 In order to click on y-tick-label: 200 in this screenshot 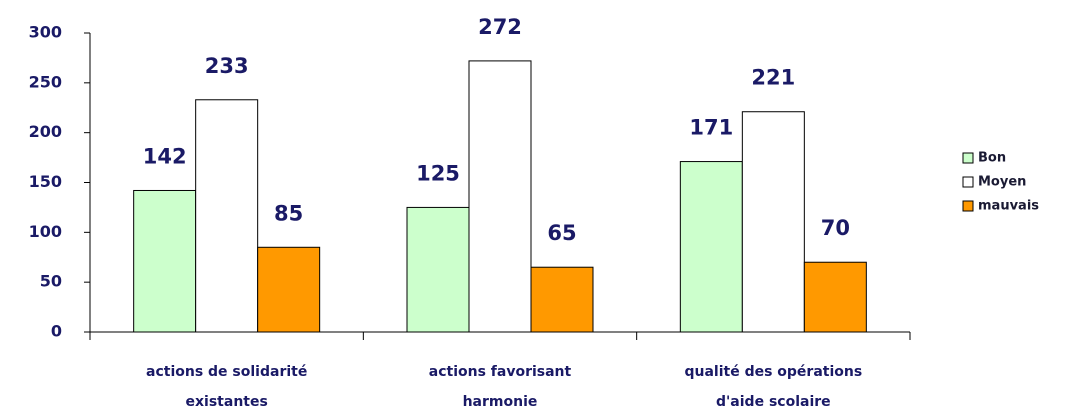, I will do `click(45, 131)`.